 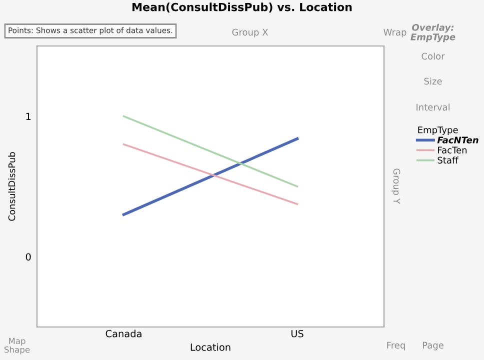 I want to click on legend-title: EmpType, so click(x=438, y=131).